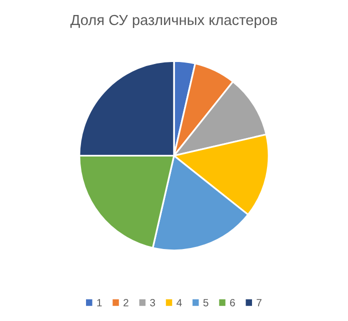 Image resolution: width=348 pixels, height=321 pixels. Describe the element at coordinates (153, 302) in the screenshot. I see `legend-label: 3` at that location.